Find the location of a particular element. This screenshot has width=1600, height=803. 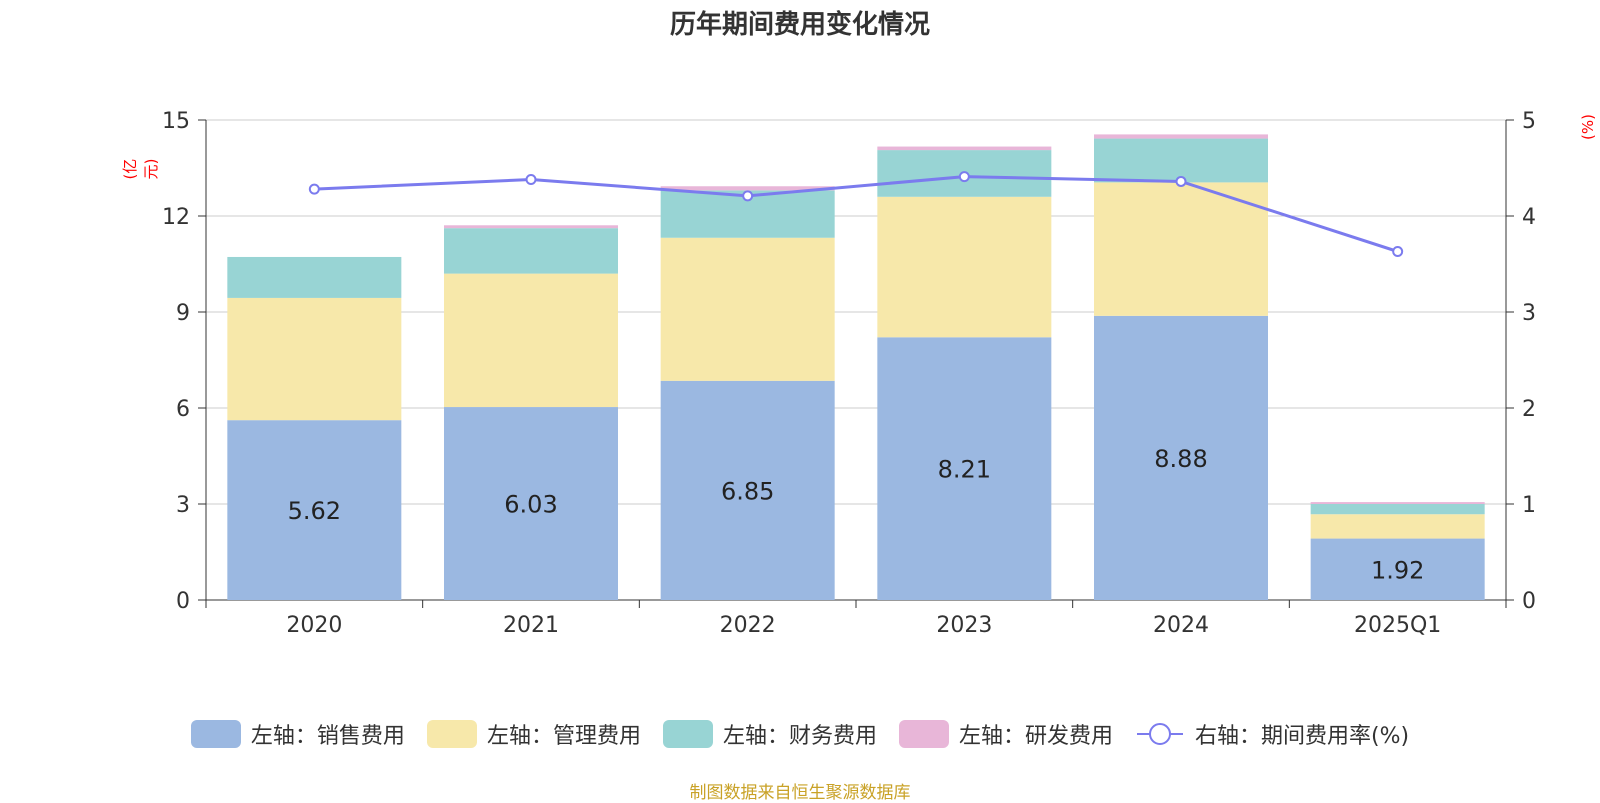

left-axis-tick-label: 9 is located at coordinates (183, 313).